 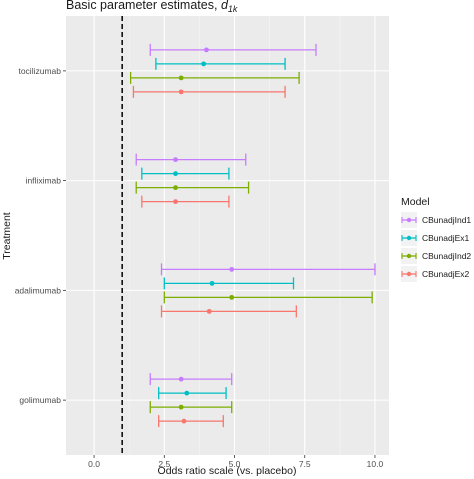 I want to click on legend-label: CBunadjEx2, so click(x=446, y=274).